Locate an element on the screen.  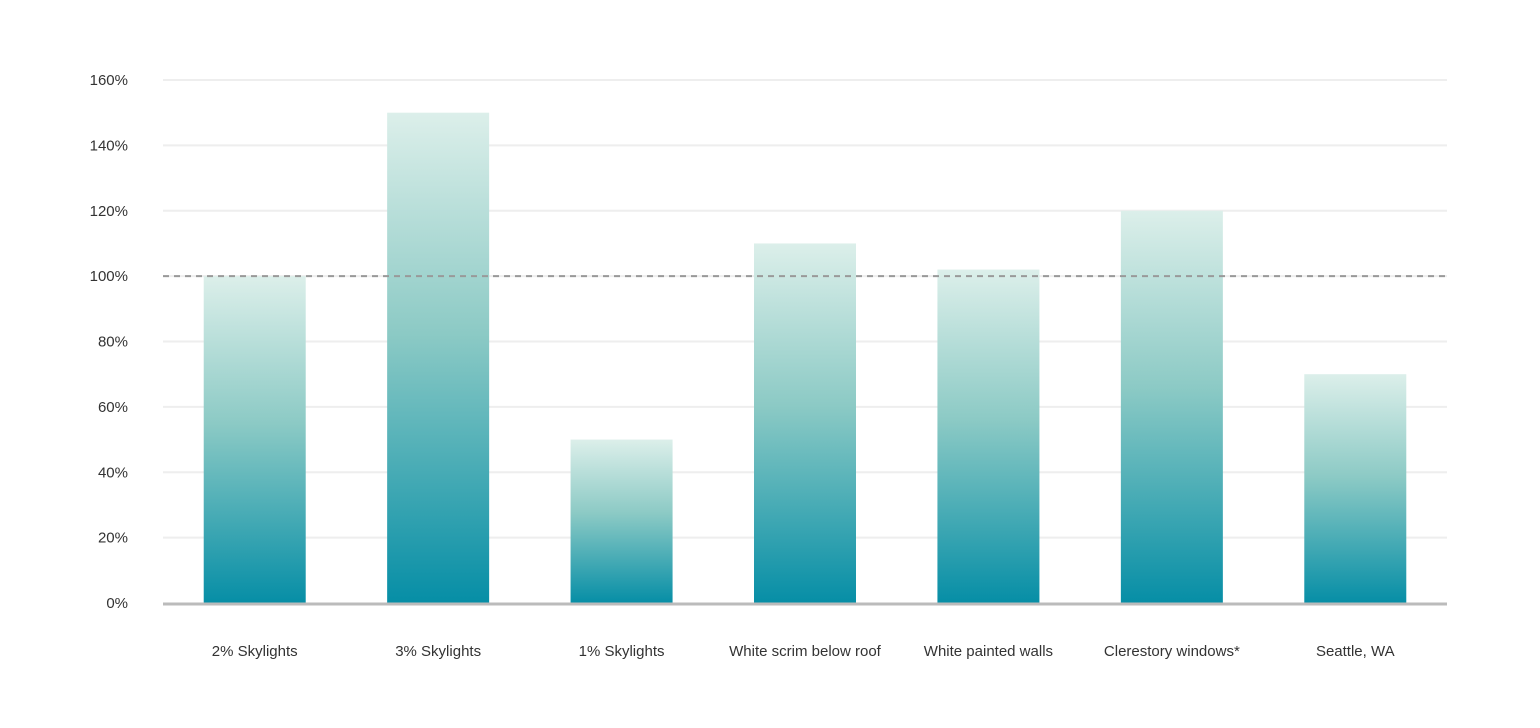
y-tick-label: 80% is located at coordinates (113, 342).